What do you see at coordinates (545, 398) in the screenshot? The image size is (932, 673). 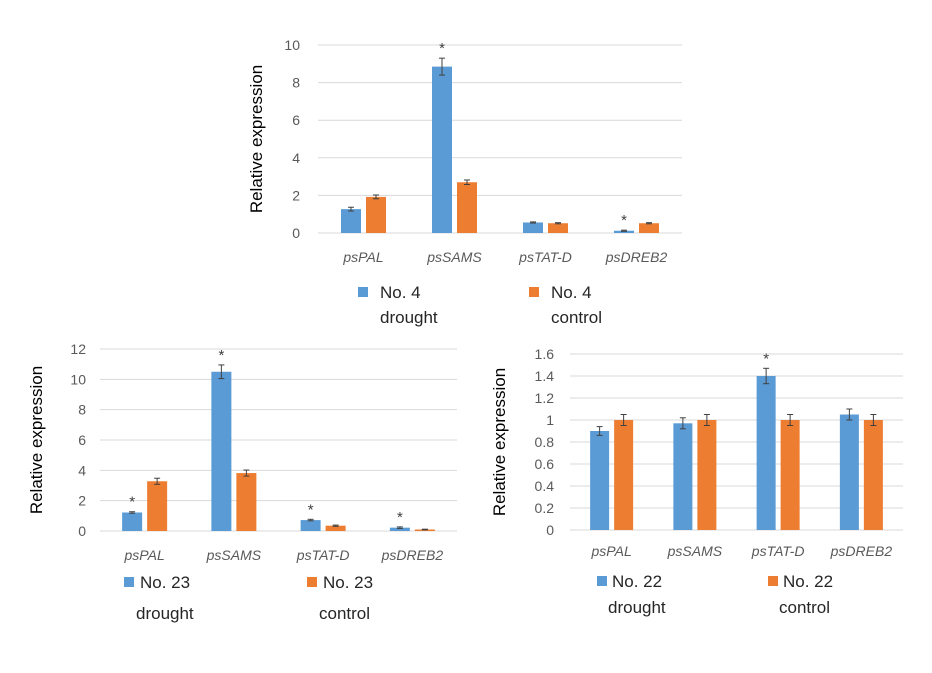 I see `y-tick-label: 1.2` at bounding box center [545, 398].